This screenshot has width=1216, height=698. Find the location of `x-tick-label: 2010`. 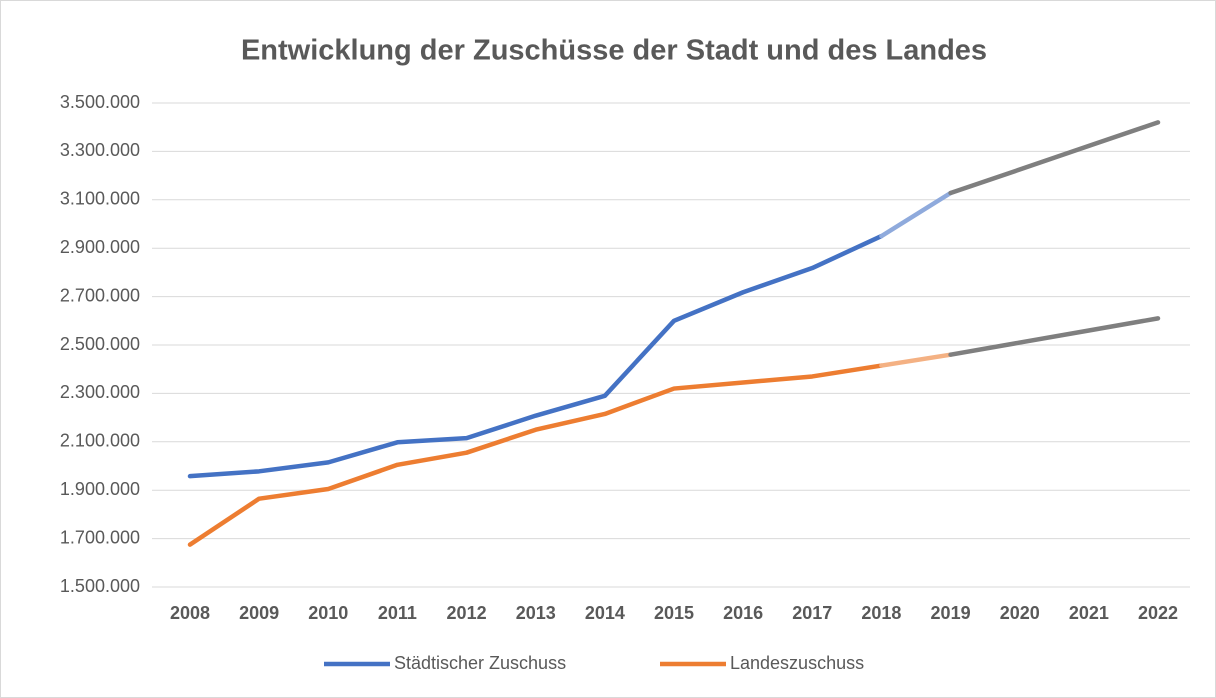

x-tick-label: 2010 is located at coordinates (328, 613).